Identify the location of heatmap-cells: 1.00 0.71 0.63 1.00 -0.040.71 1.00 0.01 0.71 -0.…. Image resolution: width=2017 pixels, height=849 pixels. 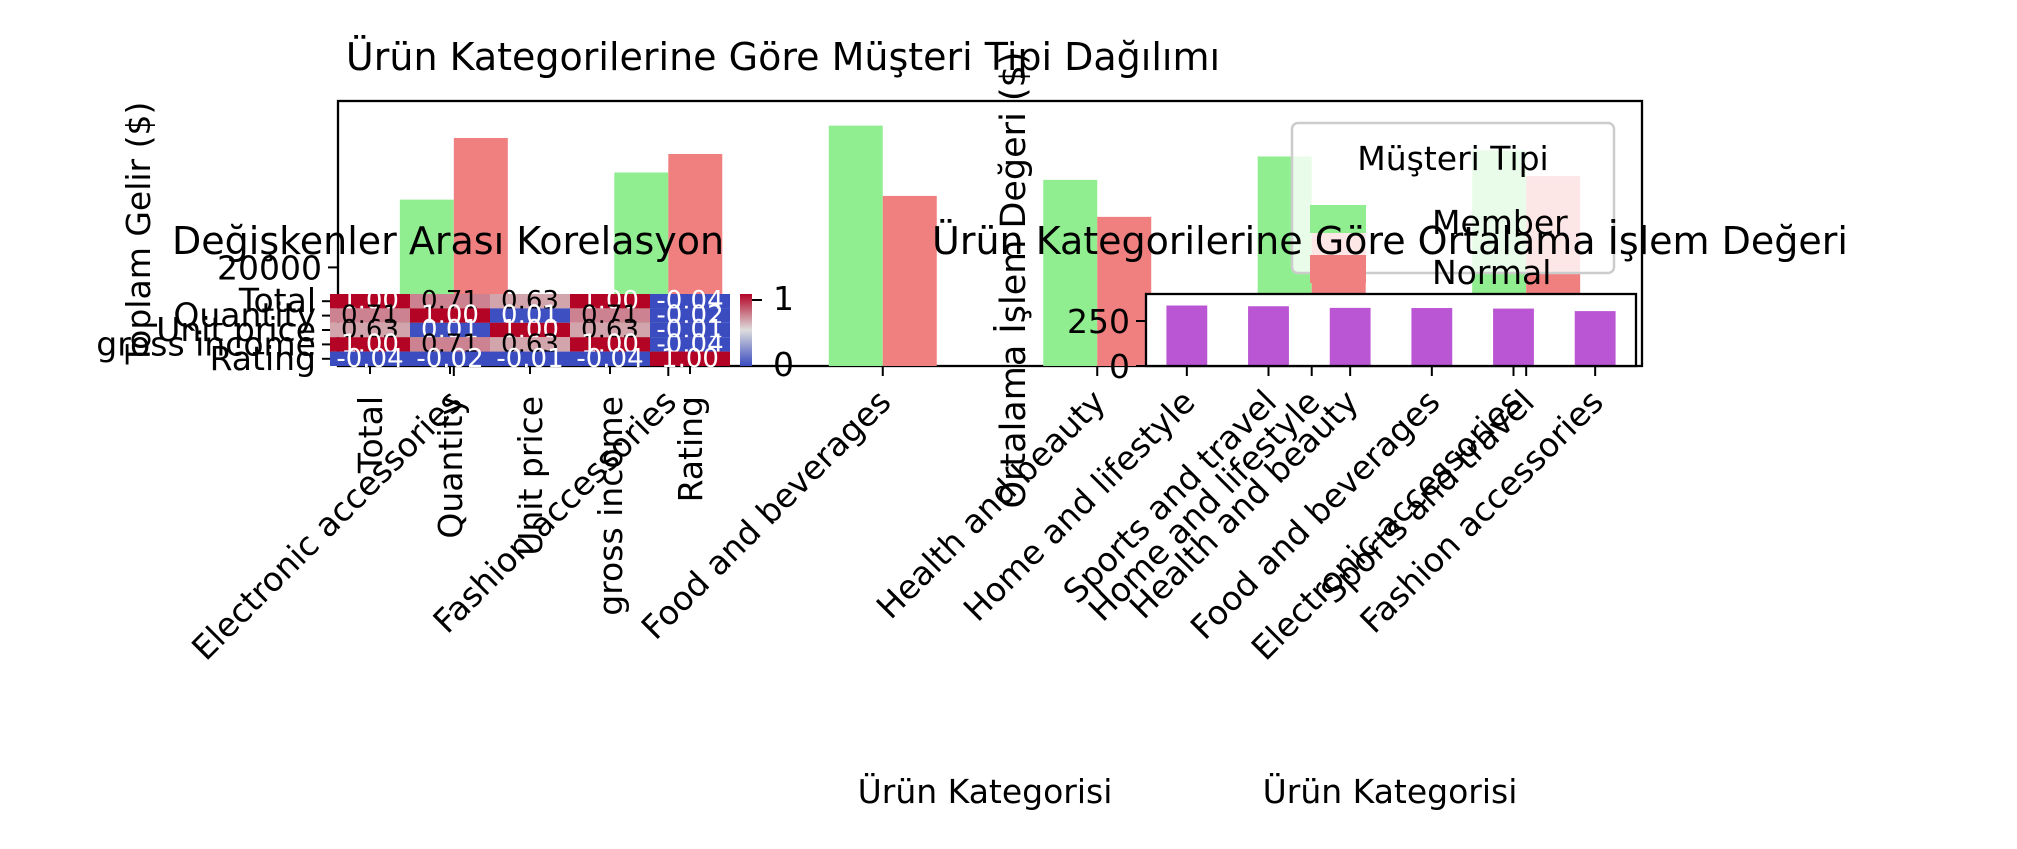
(530, 330).